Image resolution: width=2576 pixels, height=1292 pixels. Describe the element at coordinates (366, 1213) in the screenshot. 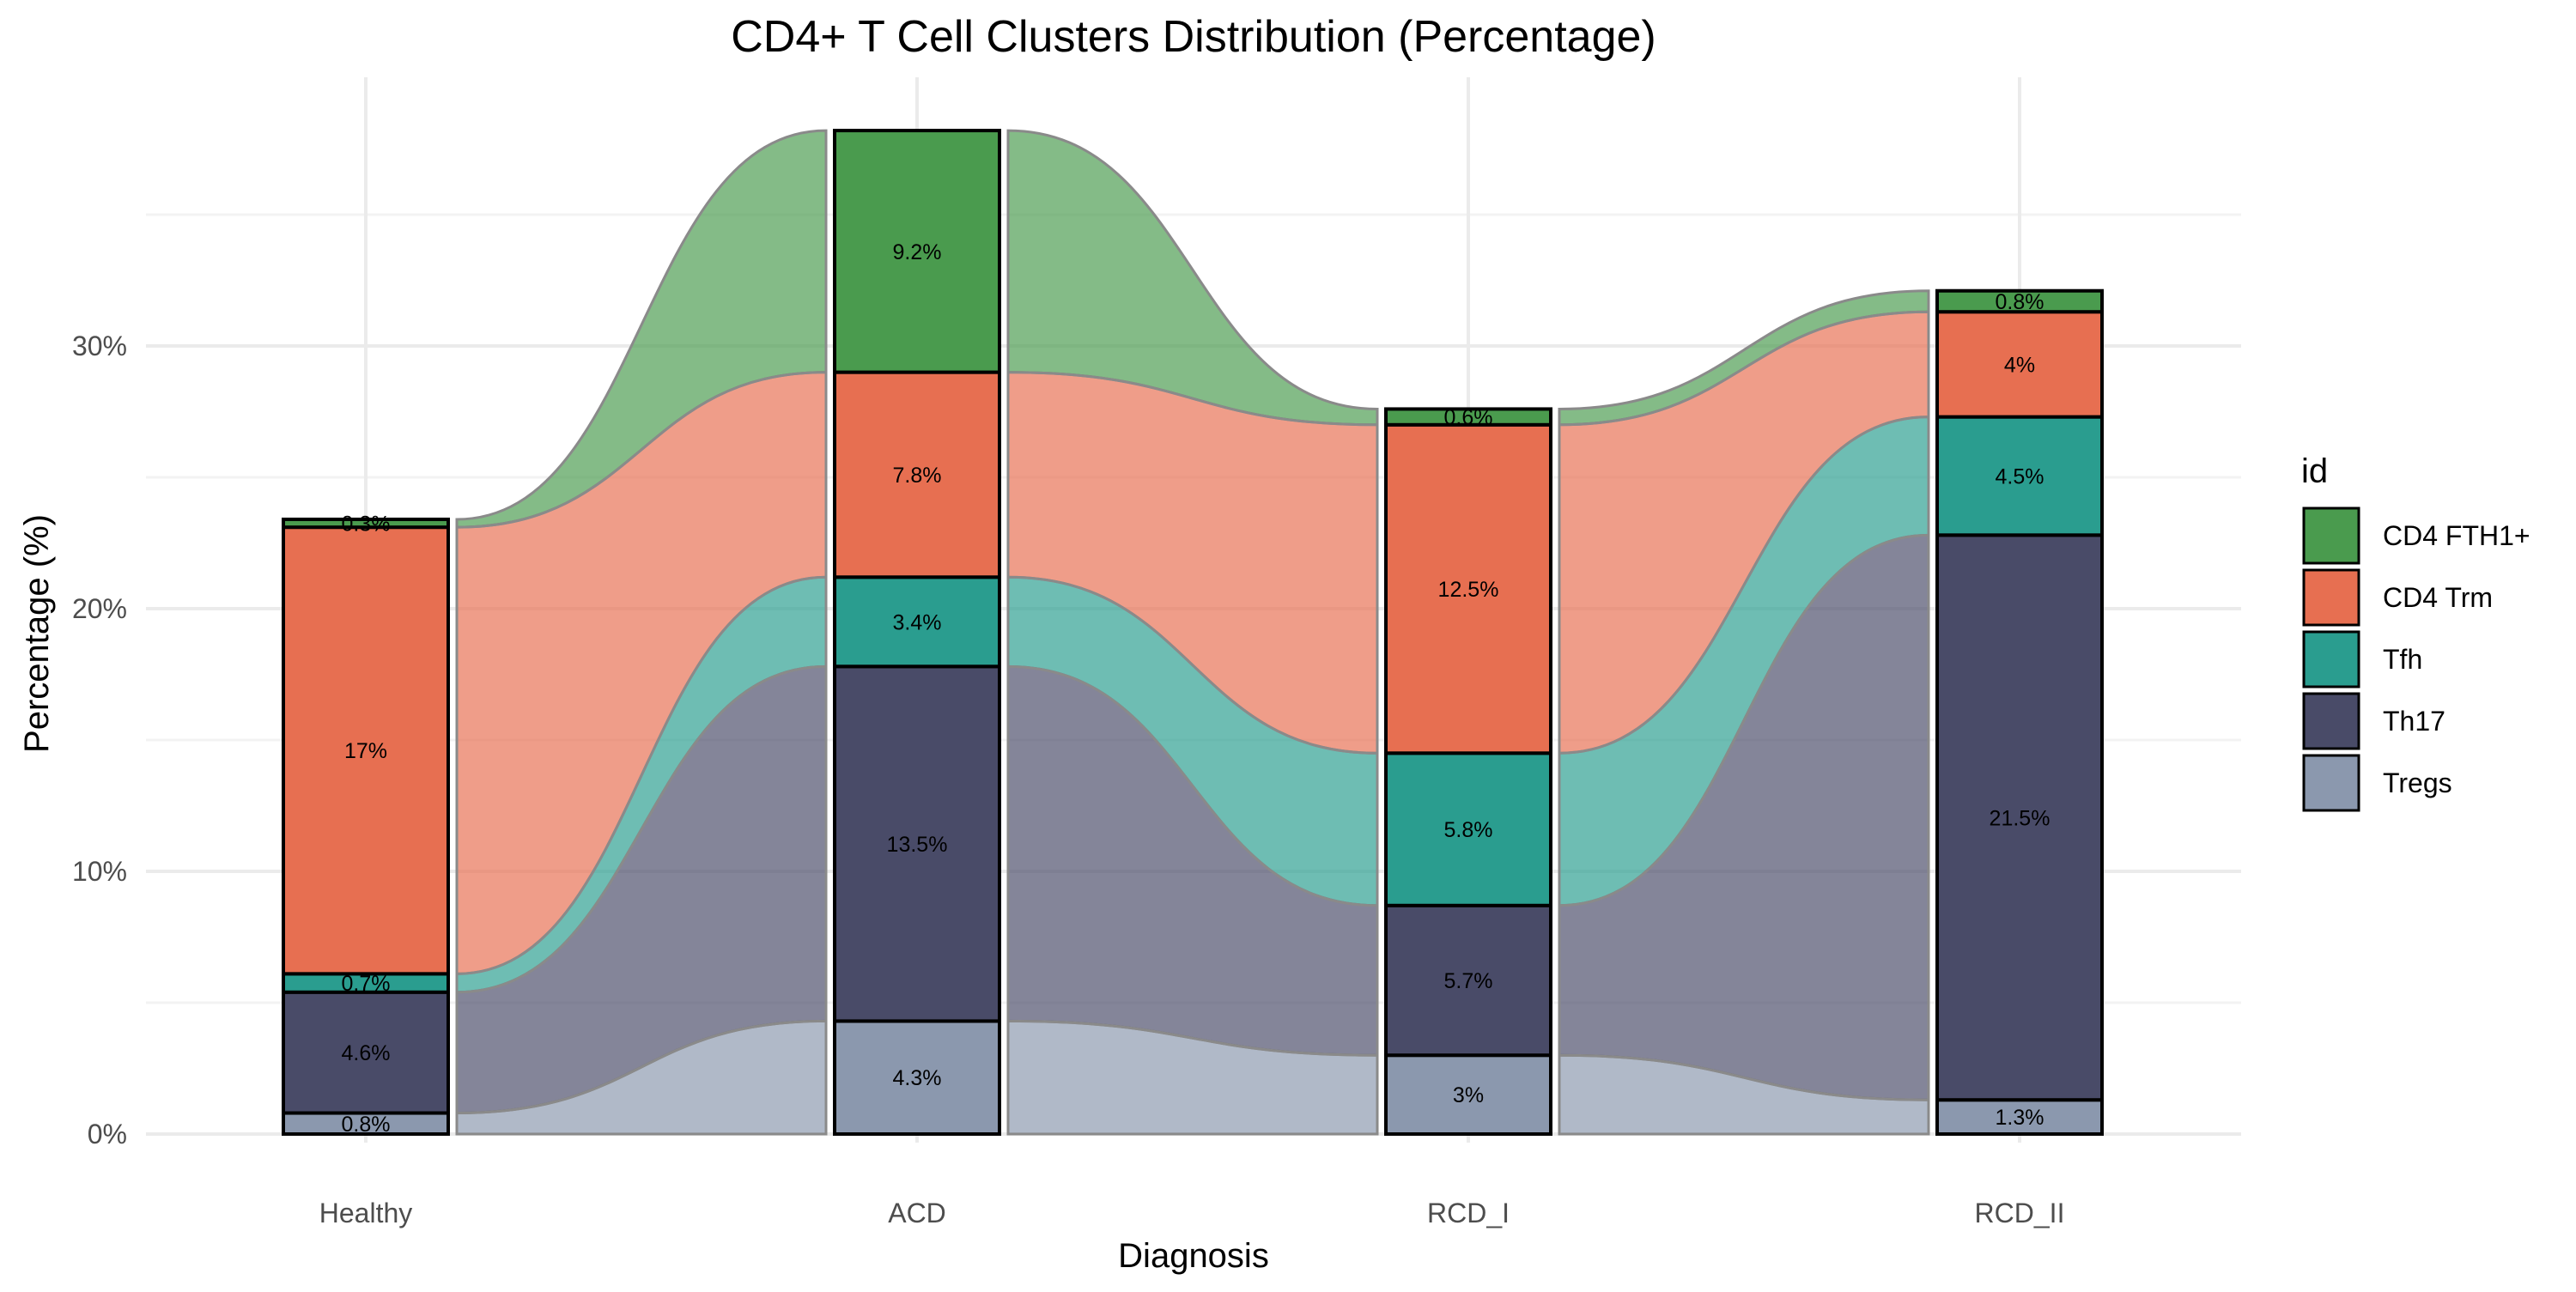

I see `x-tick-label: Healthy` at that location.